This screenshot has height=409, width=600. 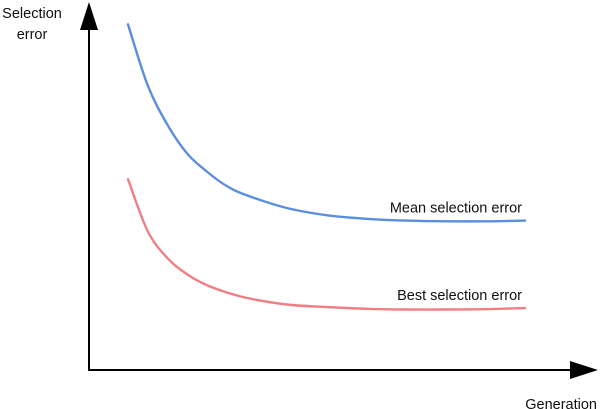 What do you see at coordinates (32, 14) in the screenshot?
I see `y-axis-label-line-1: Selection` at bounding box center [32, 14].